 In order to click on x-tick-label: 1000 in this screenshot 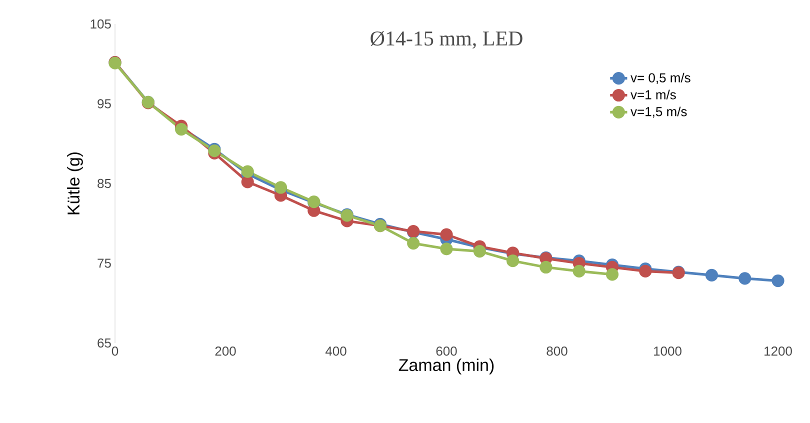, I will do `click(668, 351)`.